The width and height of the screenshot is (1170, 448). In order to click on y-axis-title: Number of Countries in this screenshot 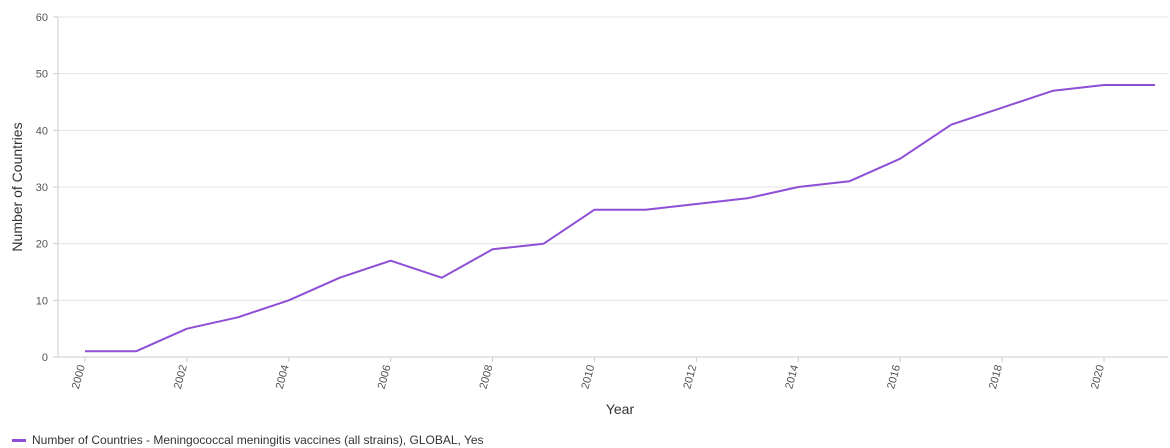, I will do `click(17, 186)`.